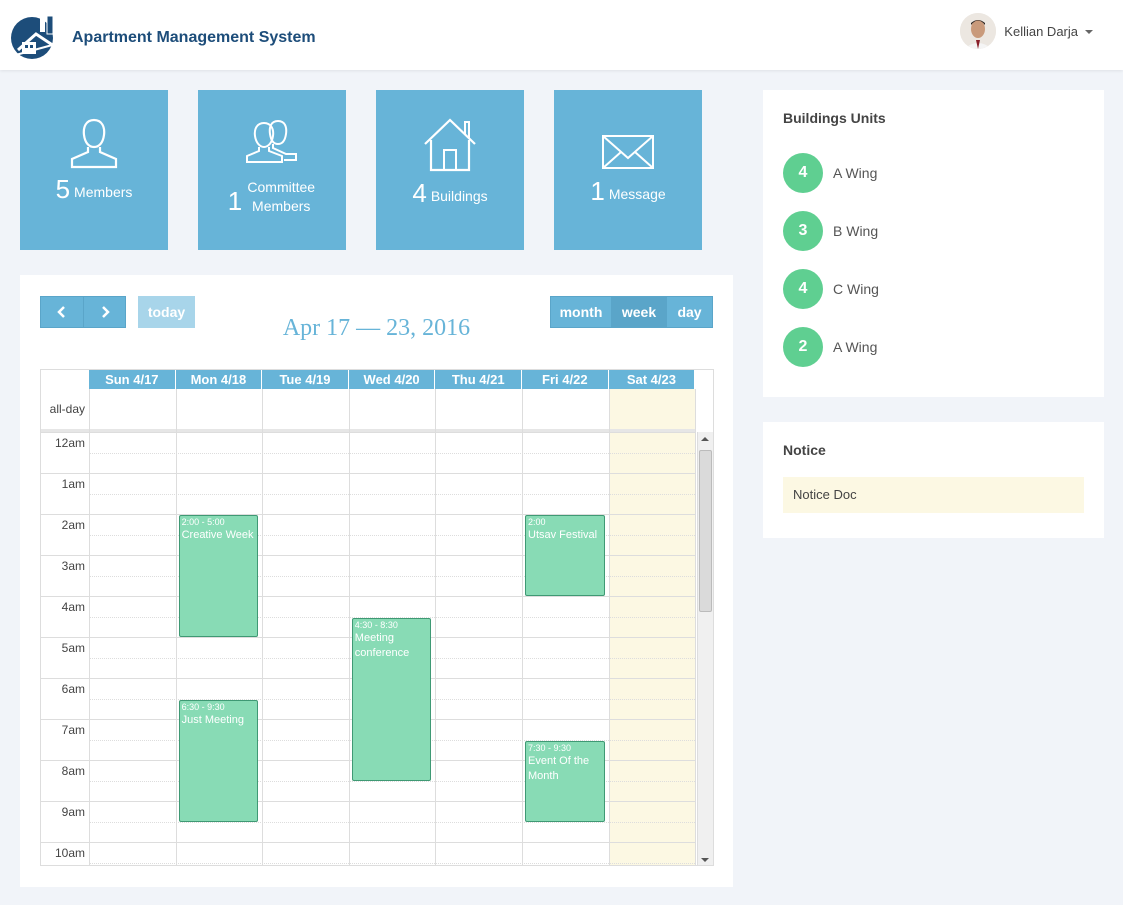  Describe the element at coordinates (831, 289) in the screenshot. I see `unit-item: 4 C Wing` at that location.